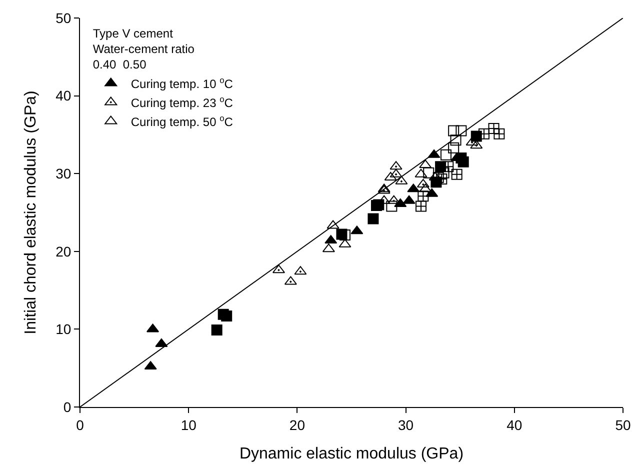  What do you see at coordinates (182, 82) in the screenshot?
I see `legend-label: Curing temp. 10 $^{o}$C` at bounding box center [182, 82].